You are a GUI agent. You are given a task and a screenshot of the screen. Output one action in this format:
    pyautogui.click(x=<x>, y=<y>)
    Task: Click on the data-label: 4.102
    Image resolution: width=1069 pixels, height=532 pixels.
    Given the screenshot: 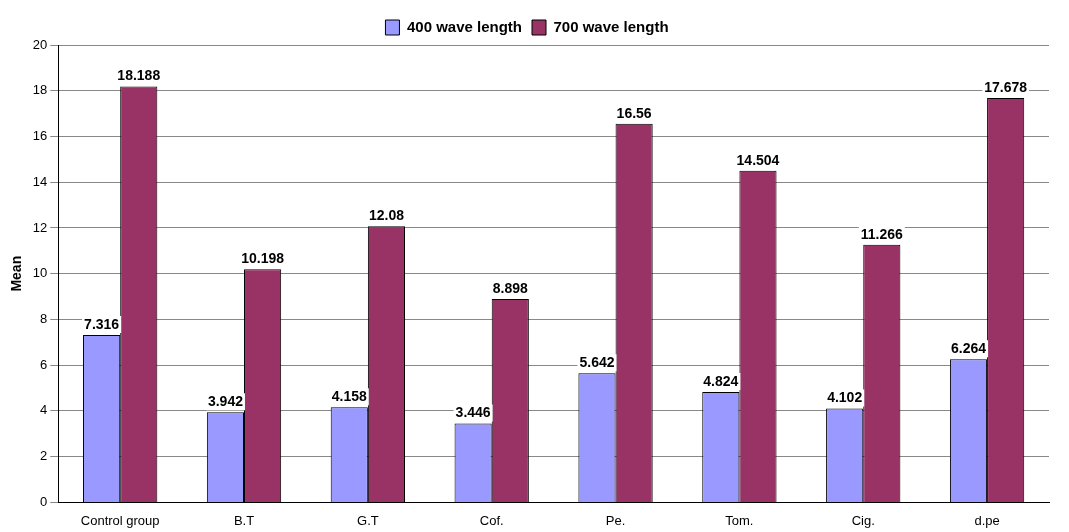 What is the action you would take?
    pyautogui.click(x=845, y=397)
    